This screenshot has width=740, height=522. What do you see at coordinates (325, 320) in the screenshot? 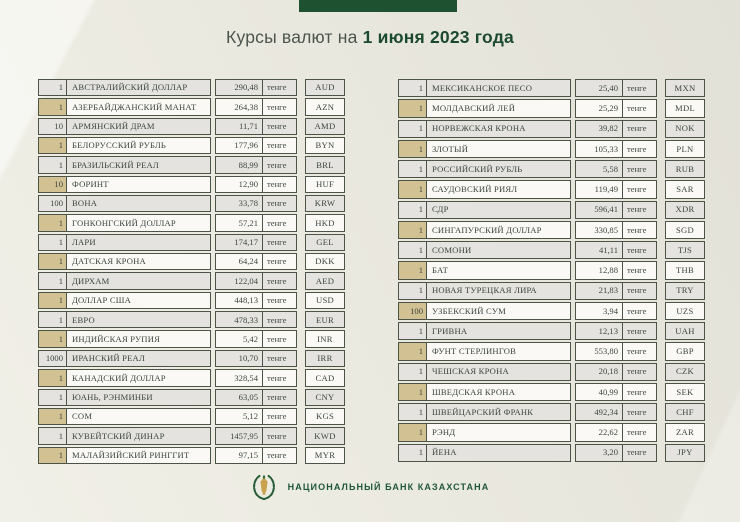
I see `currency-code-cell: EUR` at bounding box center [325, 320].